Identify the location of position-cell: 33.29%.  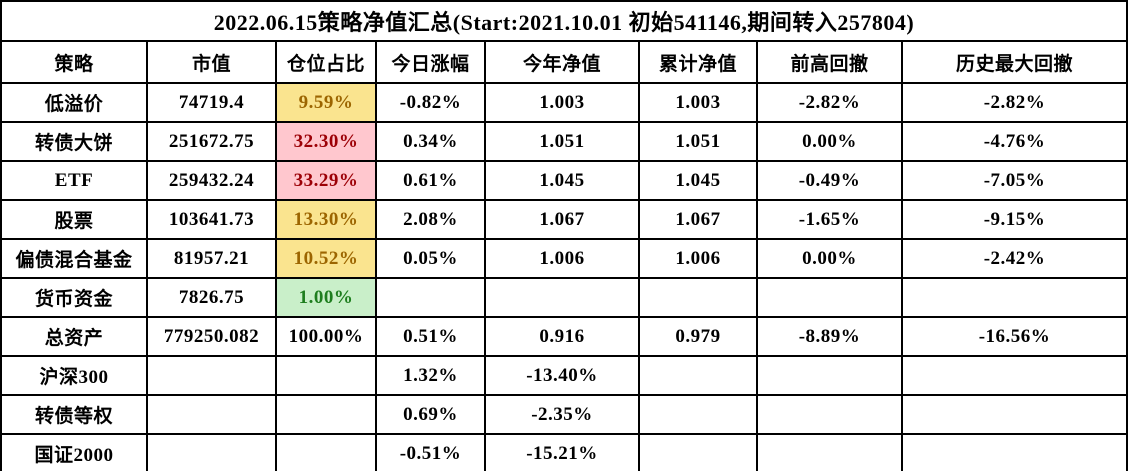
(326, 180).